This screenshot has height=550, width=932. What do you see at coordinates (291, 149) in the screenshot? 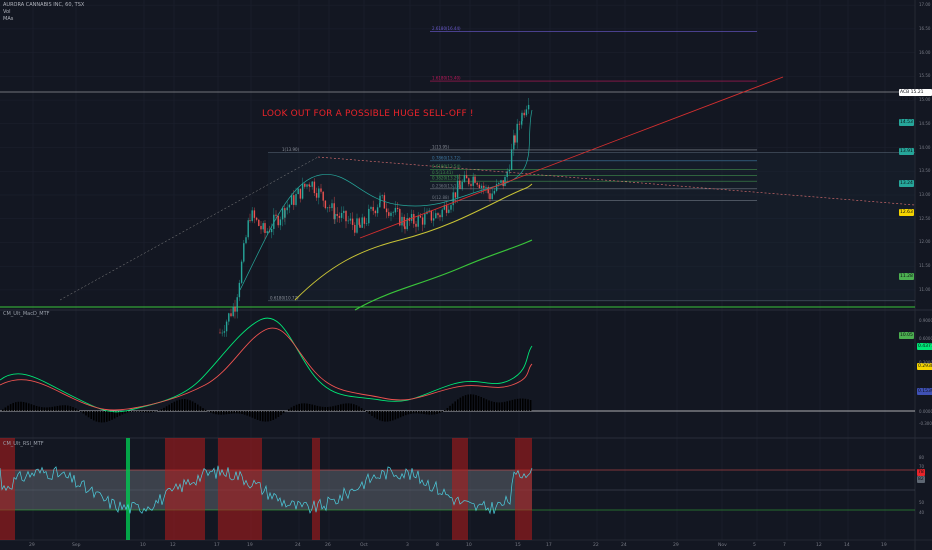
I see `fib-label: 1(13.90)` at bounding box center [291, 149].